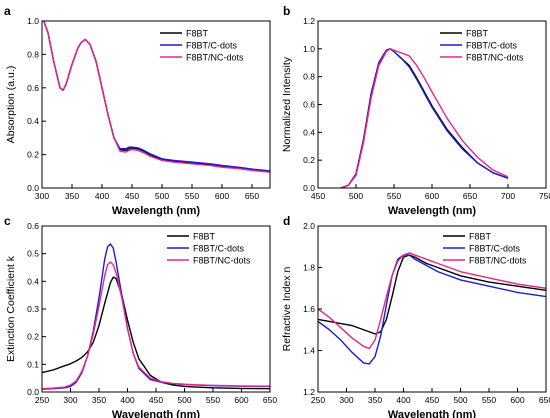 Image resolution: width=550 pixels, height=418 pixels. Describe the element at coordinates (498, 261) in the screenshot. I see `legend-label-d-2: F8BT/NC-dots` at that location.